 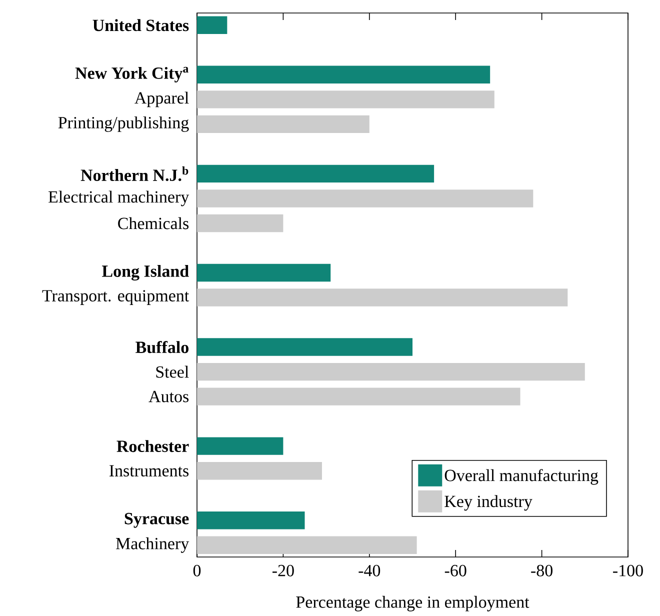 What do you see at coordinates (488, 503) in the screenshot?
I see `legend-label: Key industry` at bounding box center [488, 503].